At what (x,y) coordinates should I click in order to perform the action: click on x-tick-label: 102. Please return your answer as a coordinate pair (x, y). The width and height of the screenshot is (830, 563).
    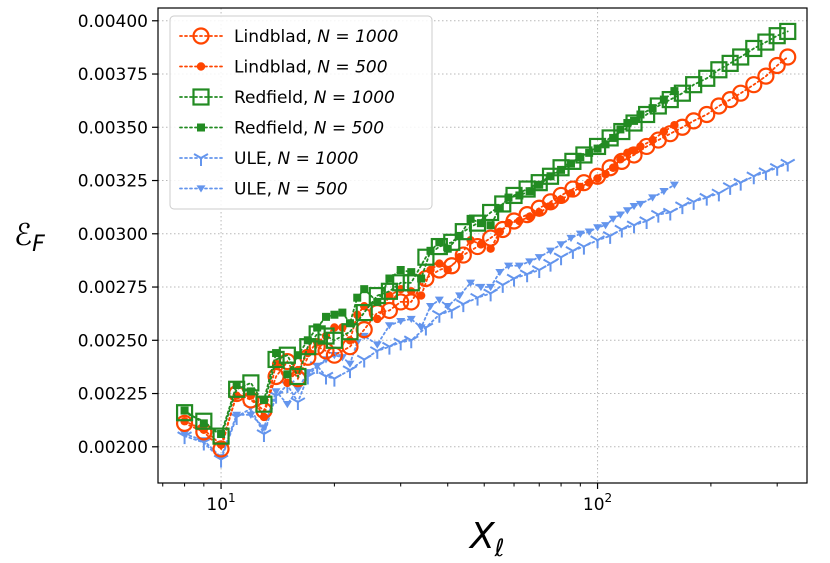
    Looking at the image, I should click on (597, 503).